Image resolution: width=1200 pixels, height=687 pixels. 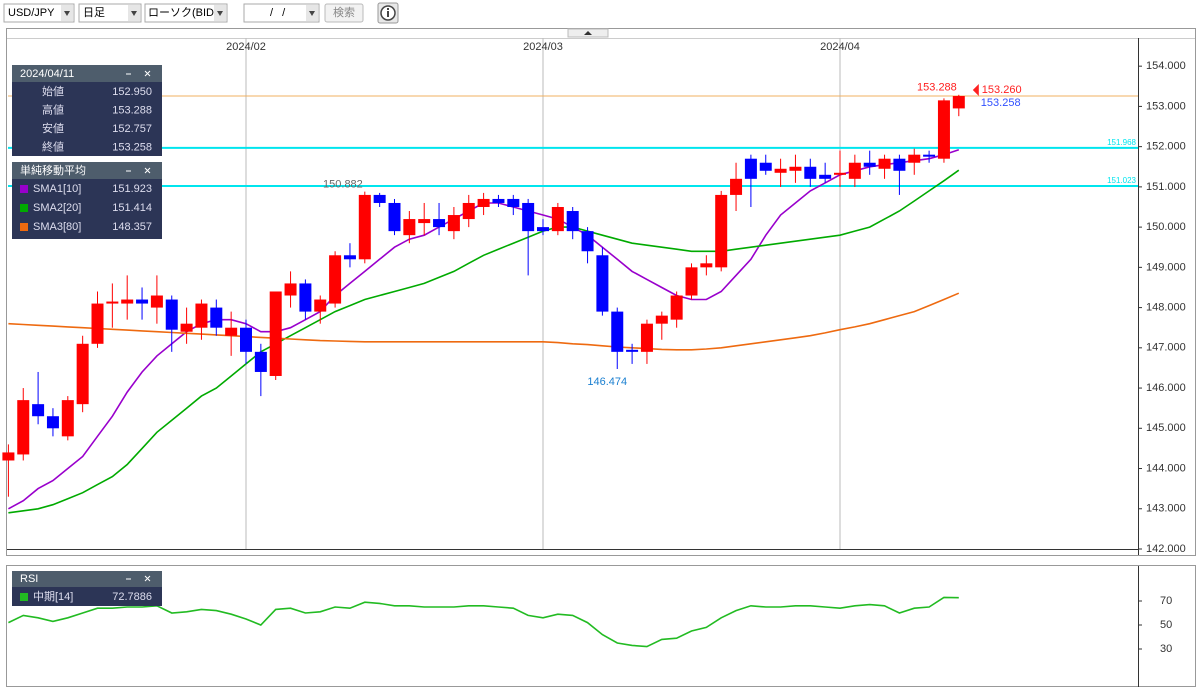 I want to click on y-tick-label: 146.000, so click(x=1166, y=388).